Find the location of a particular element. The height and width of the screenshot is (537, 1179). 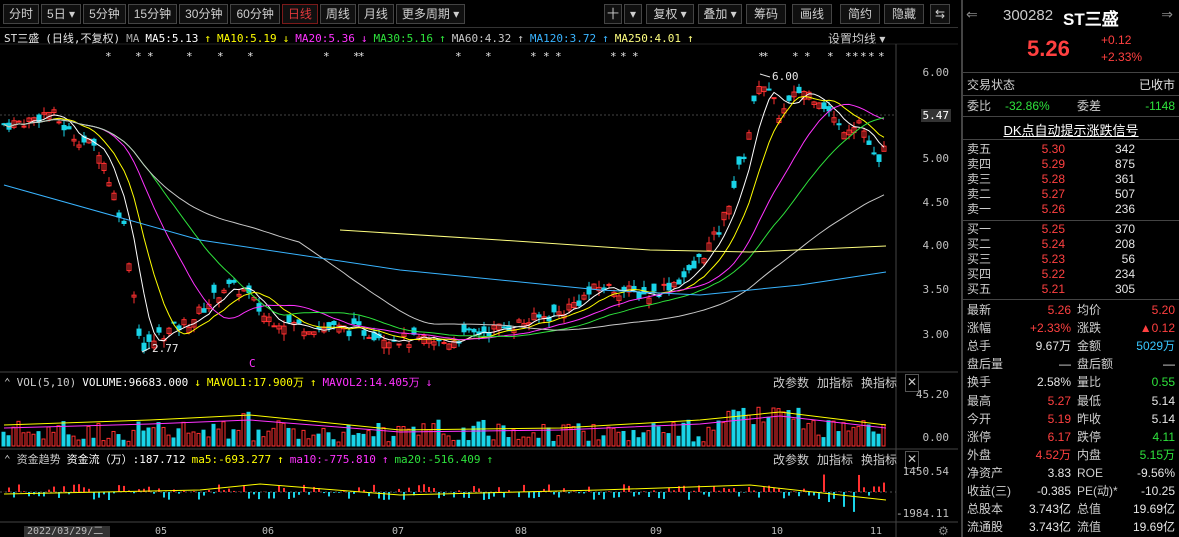

period-tab: 15分钟 is located at coordinates (152, 13).